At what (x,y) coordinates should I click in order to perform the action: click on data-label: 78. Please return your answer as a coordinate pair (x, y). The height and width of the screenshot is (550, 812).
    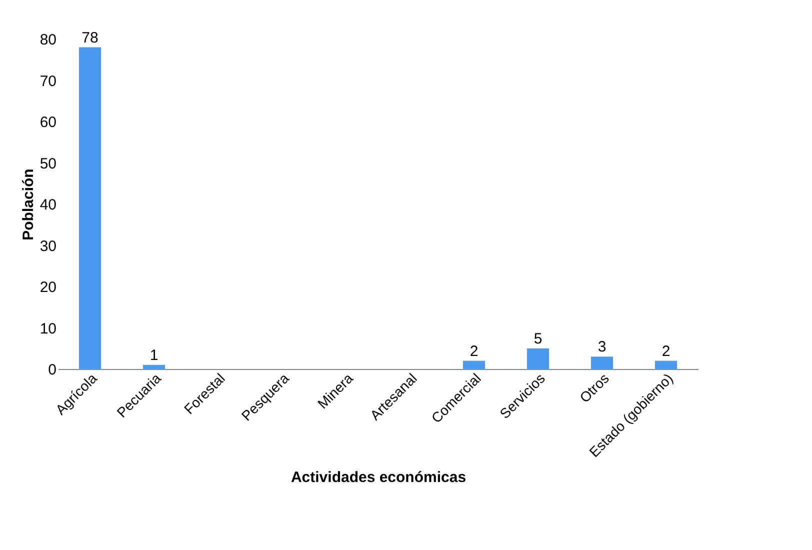
    Looking at the image, I should click on (90, 37).